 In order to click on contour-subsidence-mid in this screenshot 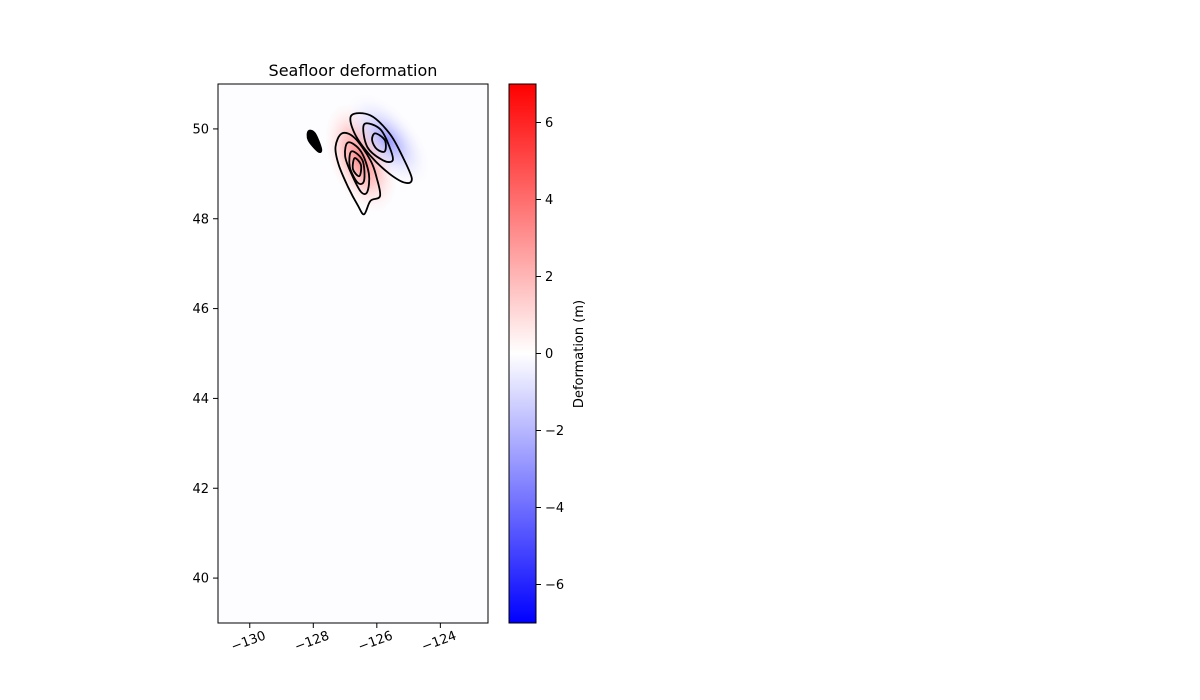, I will do `click(378, 142)`.